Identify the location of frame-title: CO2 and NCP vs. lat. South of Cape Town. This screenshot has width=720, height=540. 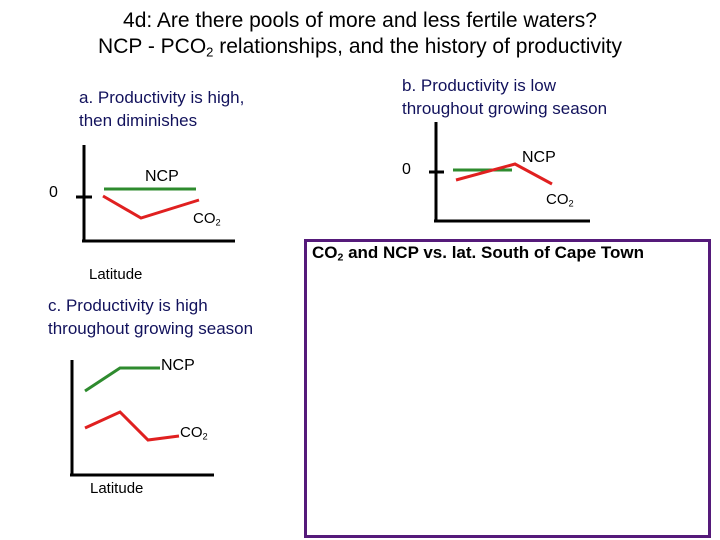
(478, 253).